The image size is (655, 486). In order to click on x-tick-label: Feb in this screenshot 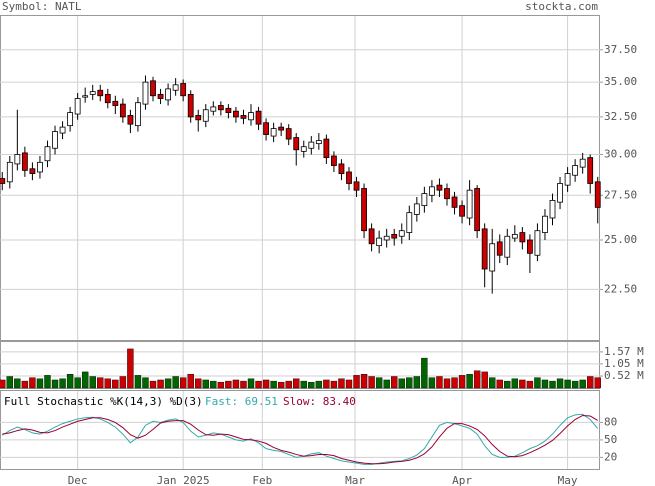, I will do `click(262, 480)`.